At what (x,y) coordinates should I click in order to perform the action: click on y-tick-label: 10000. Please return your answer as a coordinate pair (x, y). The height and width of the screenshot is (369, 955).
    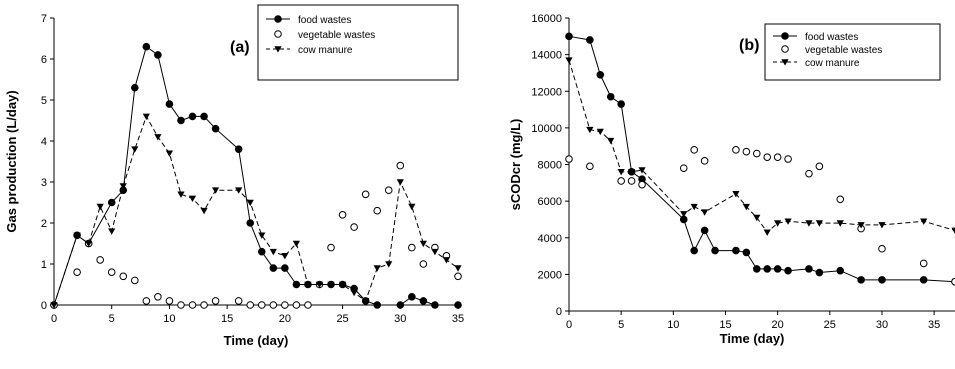
    Looking at the image, I should click on (546, 129).